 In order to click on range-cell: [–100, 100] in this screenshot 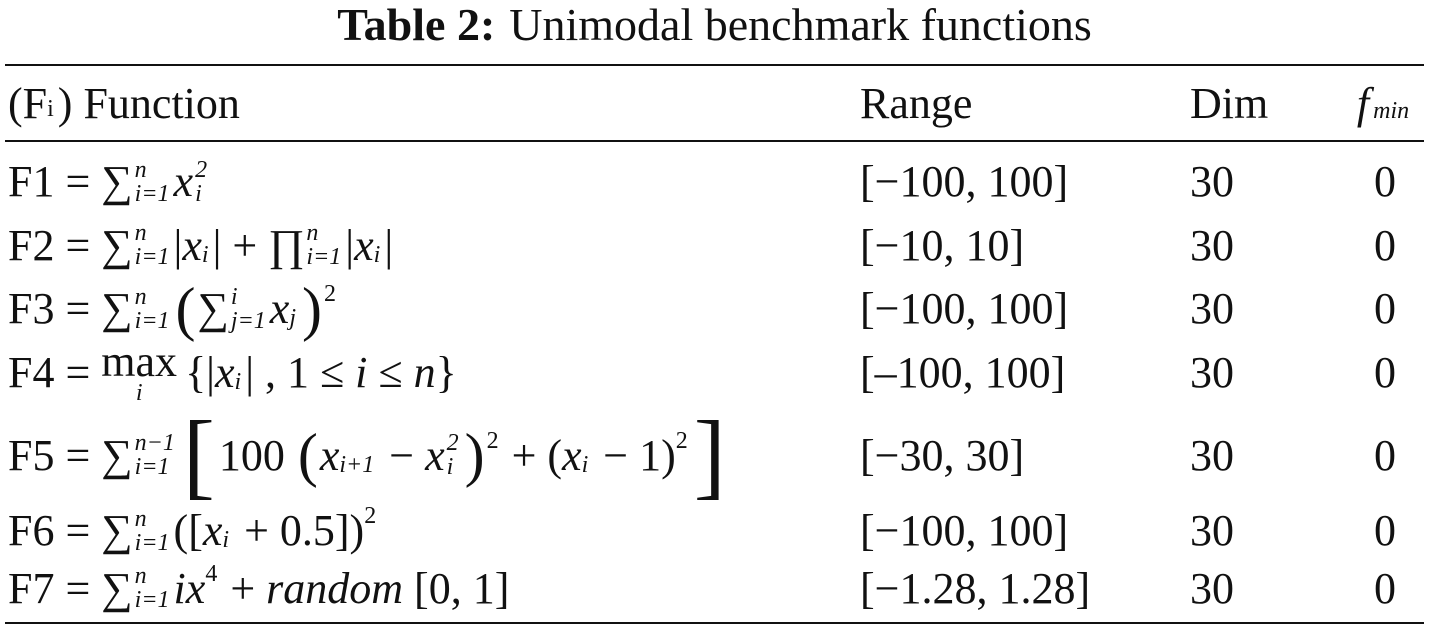, I will do `click(963, 372)`.